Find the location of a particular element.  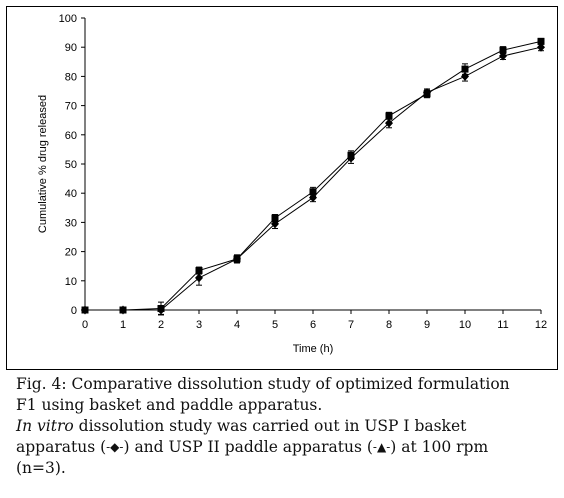

x-tick-label: 6 is located at coordinates (313, 325).